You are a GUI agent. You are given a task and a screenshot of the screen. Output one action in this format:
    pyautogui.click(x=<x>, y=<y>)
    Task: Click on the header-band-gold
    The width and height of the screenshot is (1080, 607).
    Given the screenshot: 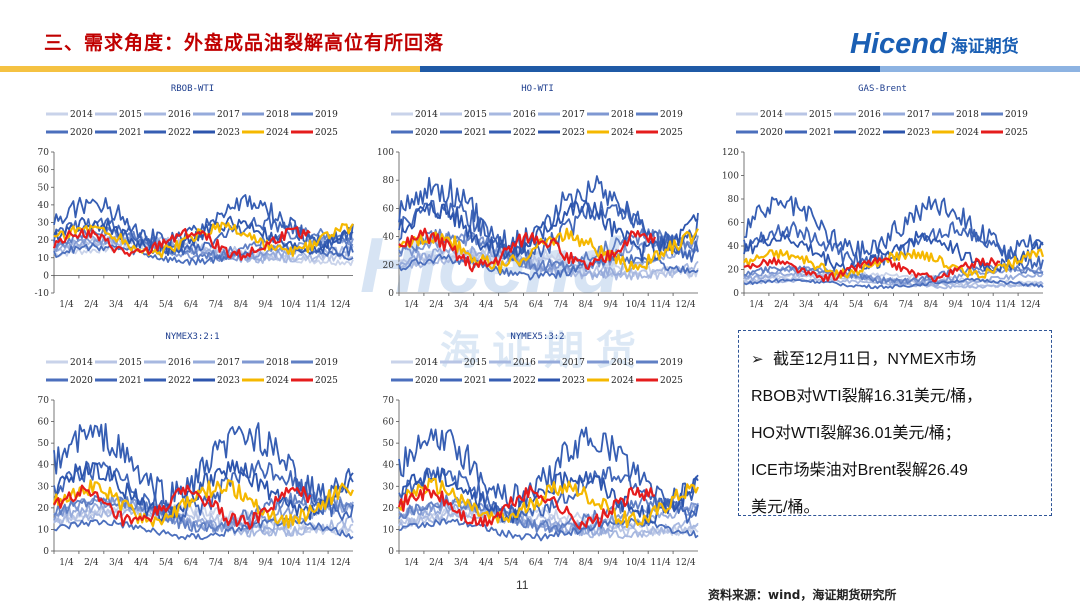 What is the action you would take?
    pyautogui.click(x=210, y=69)
    